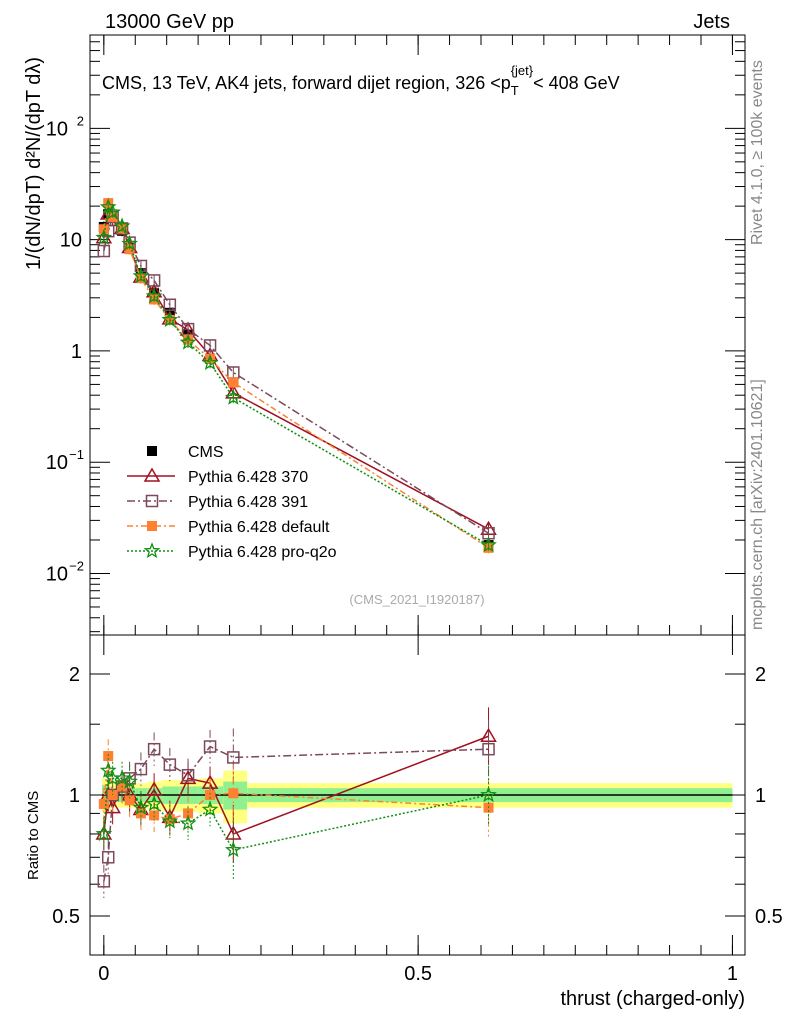  I want to click on x-tick-label: 0, so click(103, 974).